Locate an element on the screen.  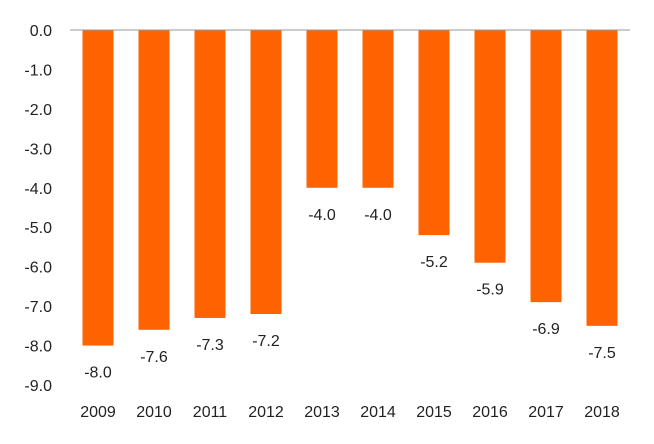
x-tick-label: 2013 is located at coordinates (322, 412).